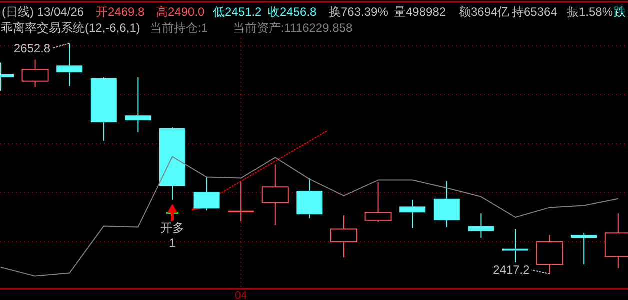 The height and width of the screenshot is (300, 628). I want to click on annotation: 跌, so click(620, 12).